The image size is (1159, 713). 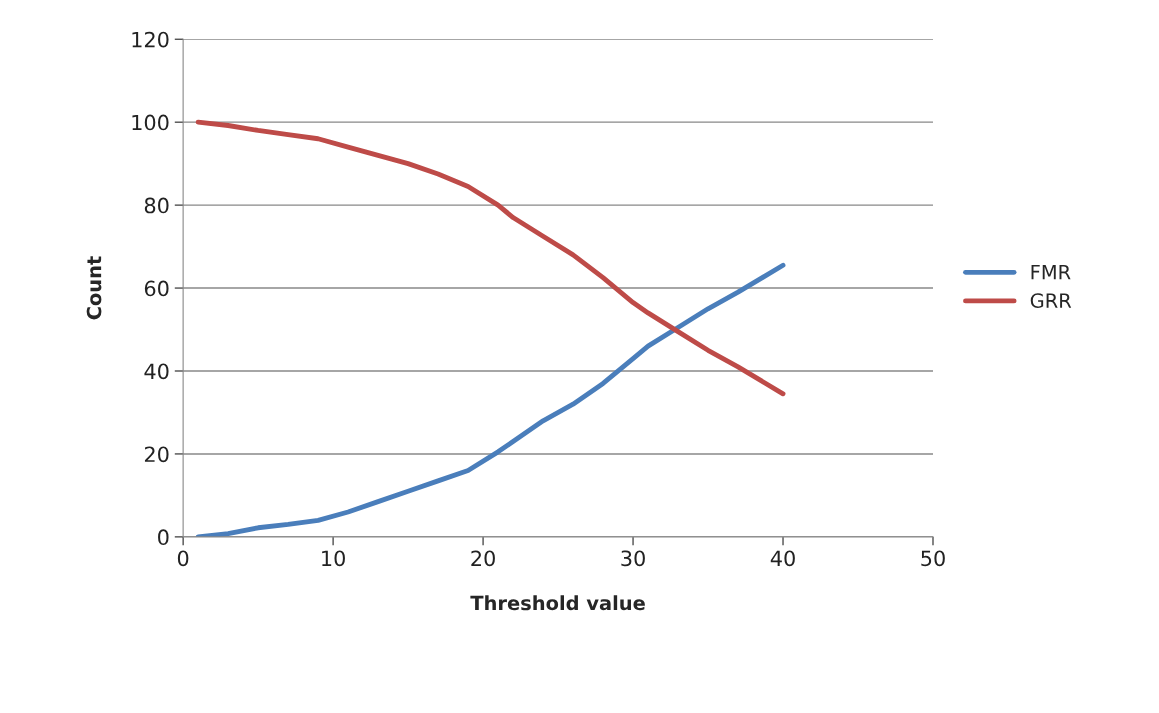 I want to click on y-axis-title: Count, so click(x=94, y=288).